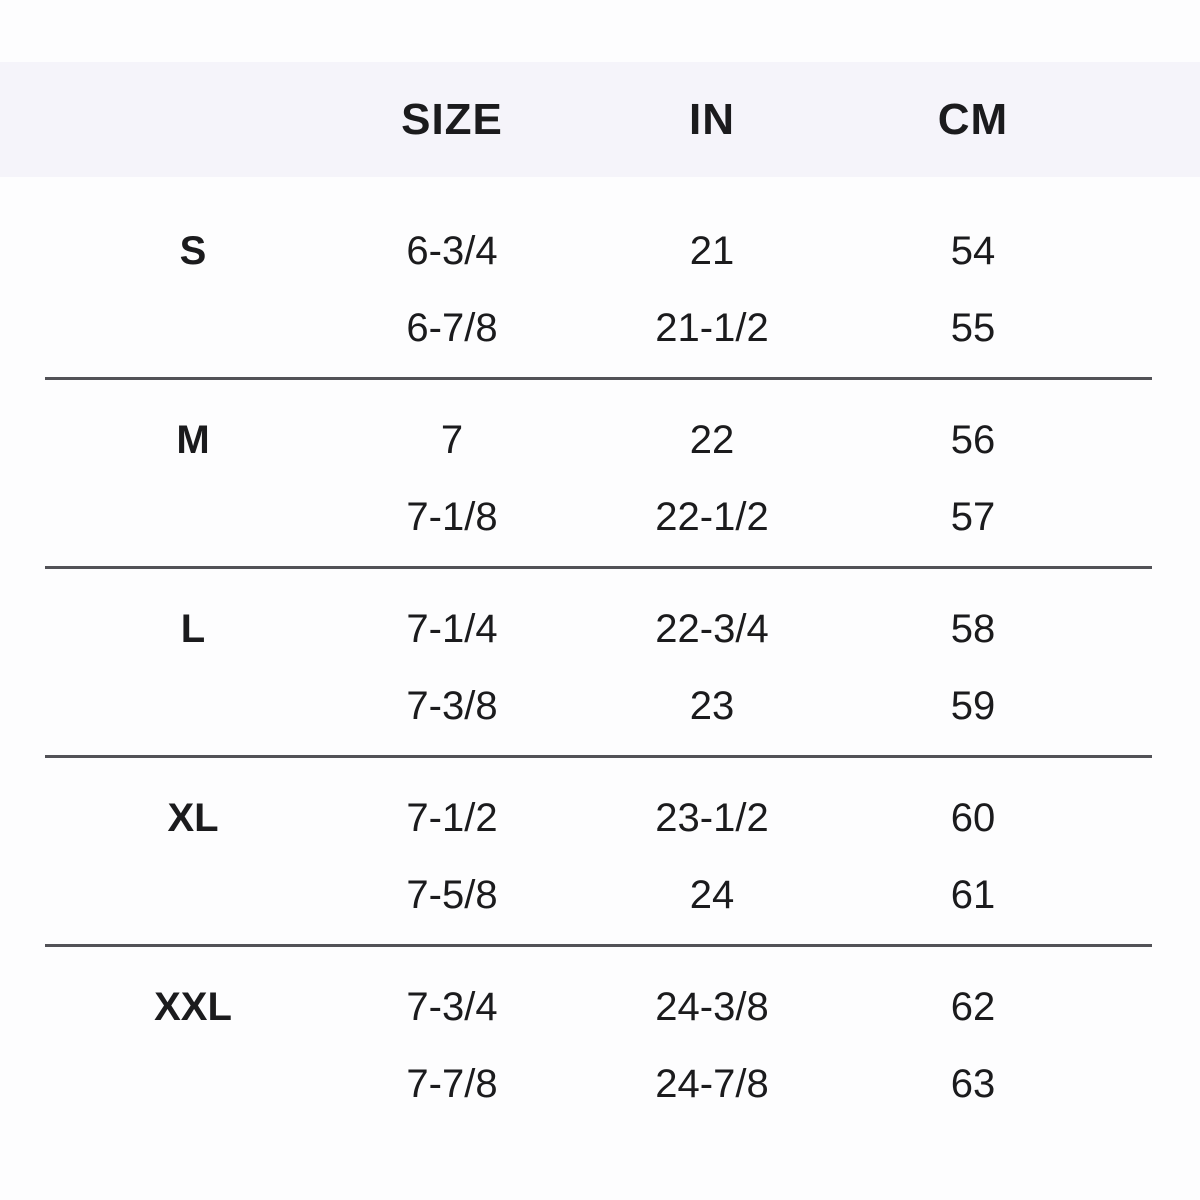 The width and height of the screenshot is (1200, 1200). What do you see at coordinates (452, 1007) in the screenshot?
I see `size-value: 7-3/4` at bounding box center [452, 1007].